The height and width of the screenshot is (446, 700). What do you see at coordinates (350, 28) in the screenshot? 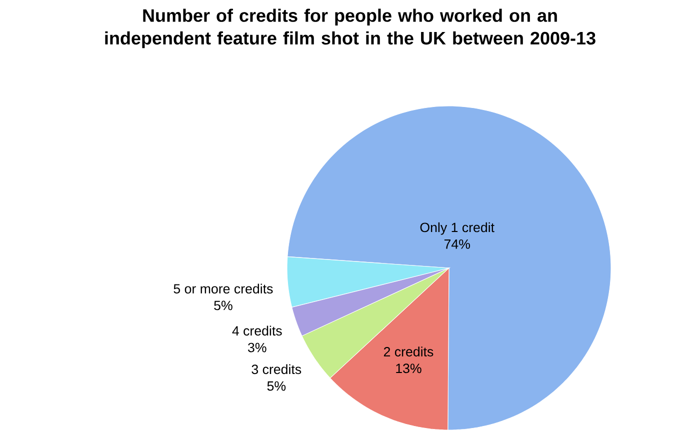
I see `chart-title: Number of credits for people who worked on an independent feature film shot in the UK between 2009-13` at bounding box center [350, 28].